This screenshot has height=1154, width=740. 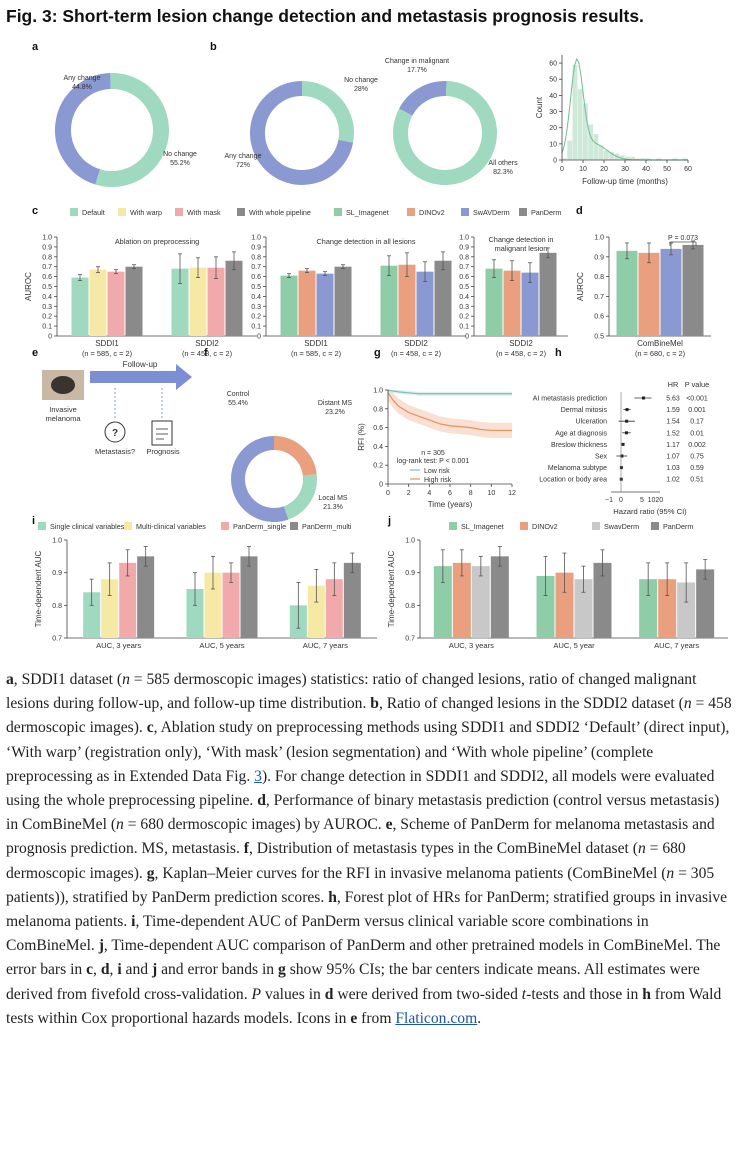 I want to click on follow-up-arrow-body, so click(x=133, y=377).